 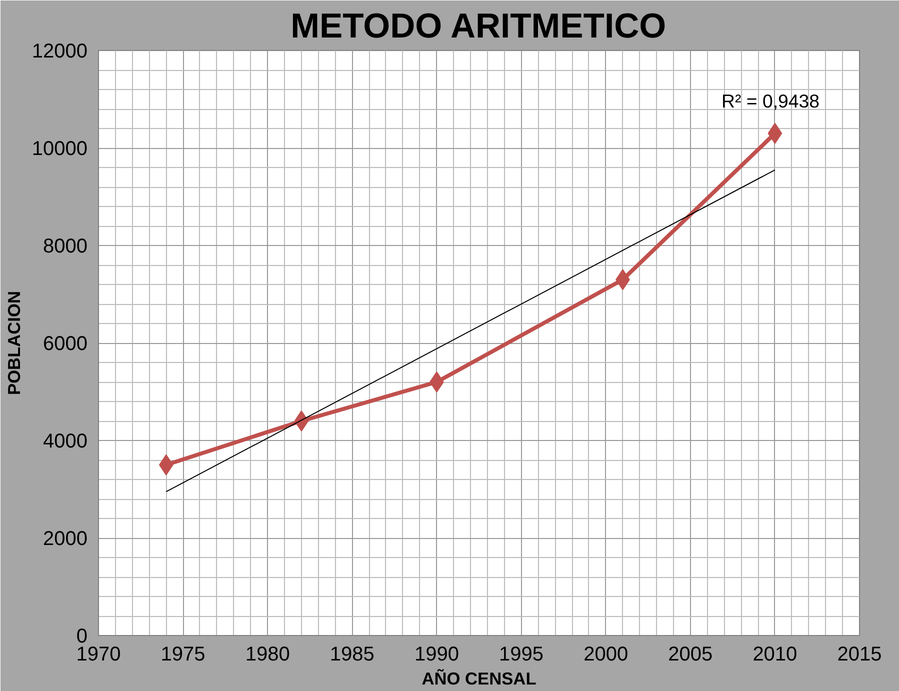 What do you see at coordinates (65, 247) in the screenshot?
I see `y-tick-label: 8000` at bounding box center [65, 247].